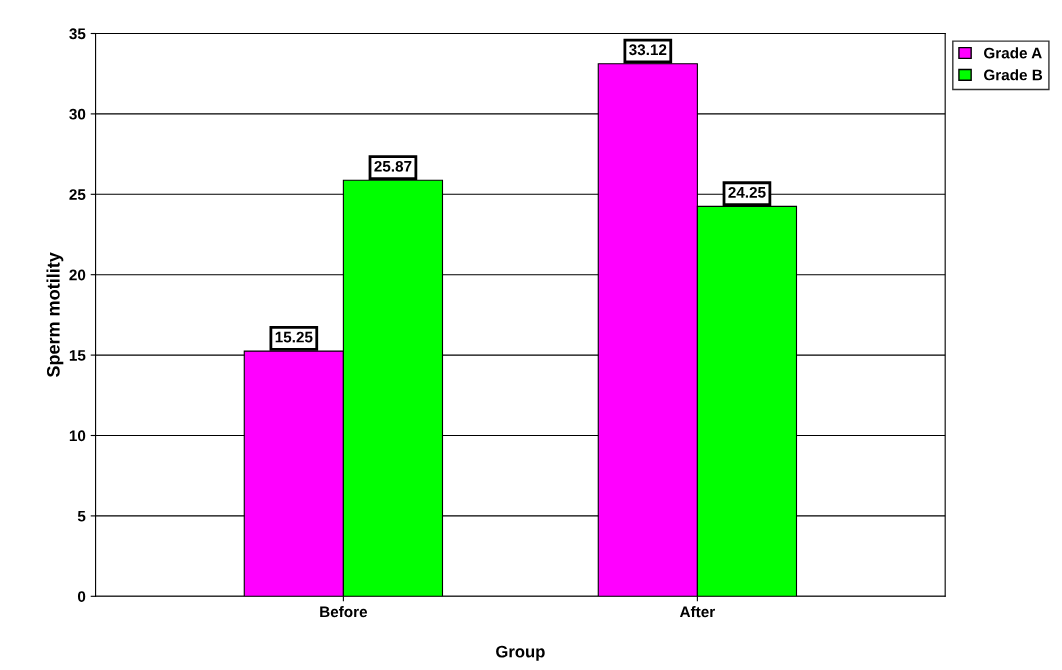  Describe the element at coordinates (747, 192) in the screenshot. I see `data-label: 24.25` at that location.